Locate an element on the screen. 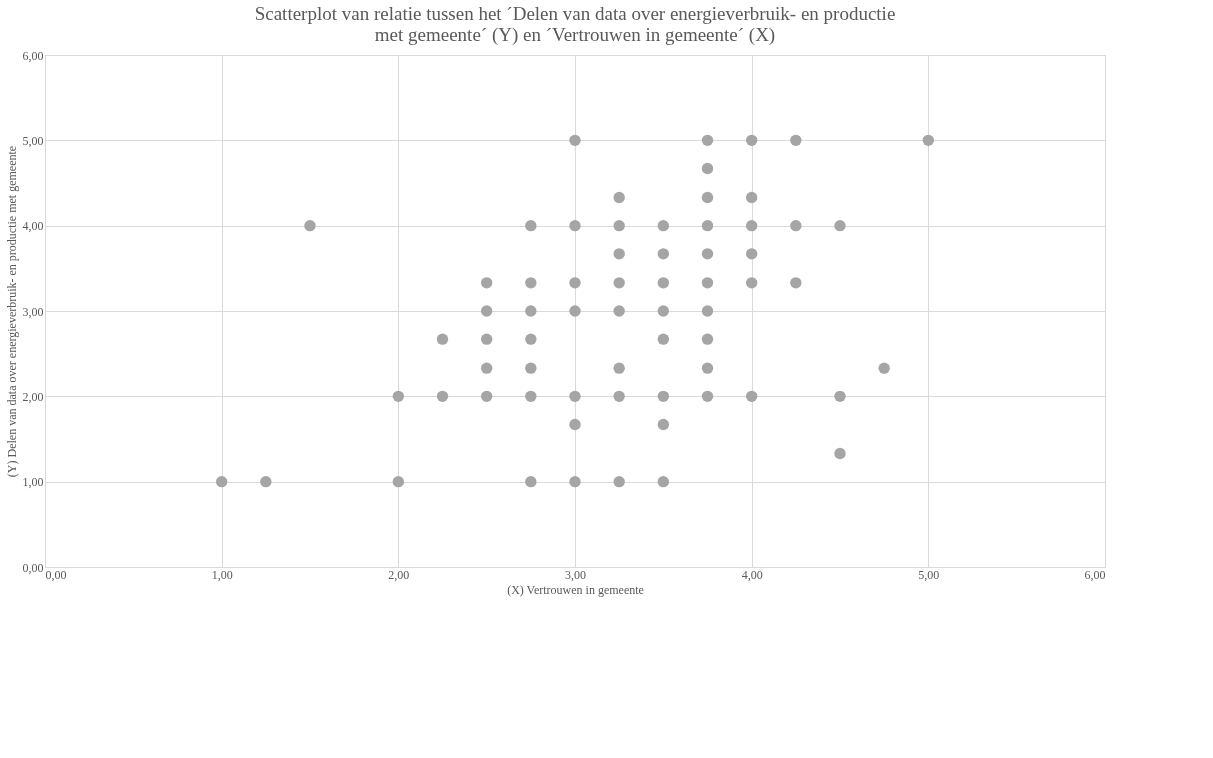 The width and height of the screenshot is (1213, 758). y-tick-label: 6,00 is located at coordinates (33, 55).